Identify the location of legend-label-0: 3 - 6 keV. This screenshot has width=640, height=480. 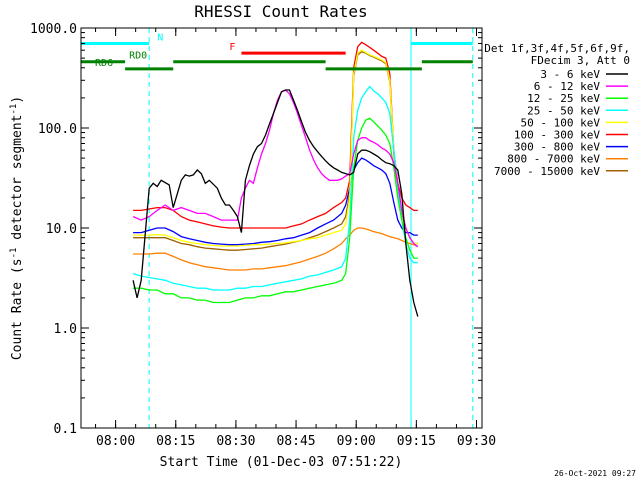
(570, 74).